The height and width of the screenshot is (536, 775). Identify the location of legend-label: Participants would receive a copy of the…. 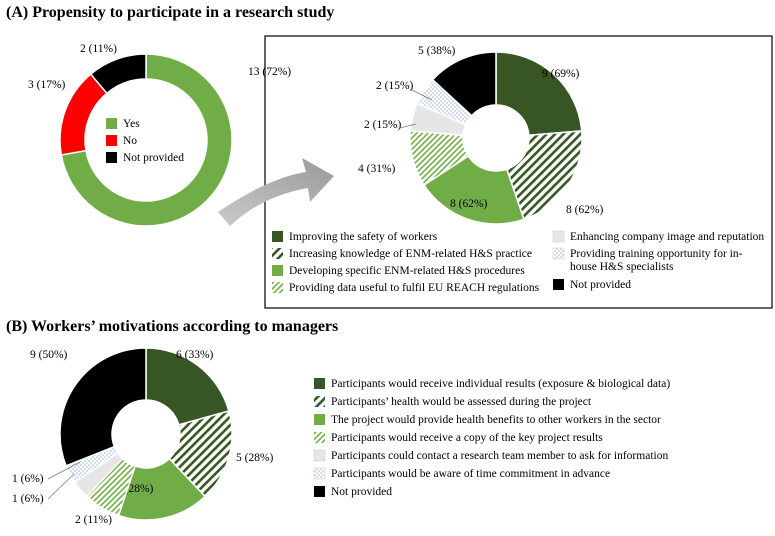
(467, 438).